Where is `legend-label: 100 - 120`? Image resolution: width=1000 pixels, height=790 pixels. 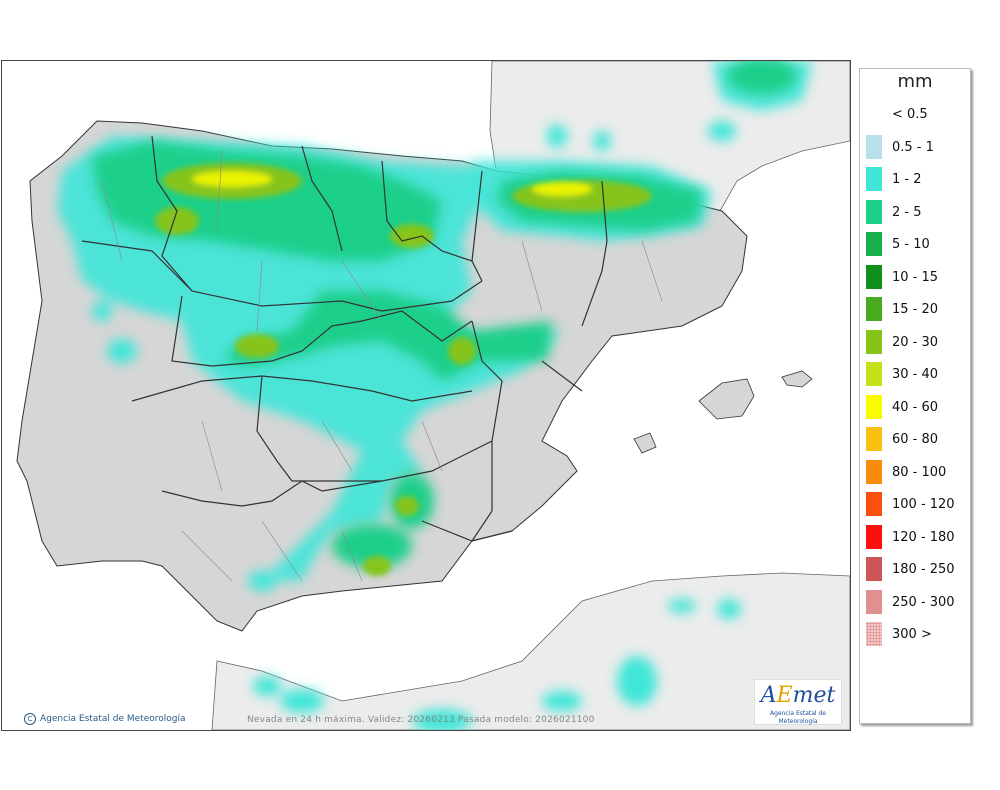 legend-label: 100 - 120 is located at coordinates (923, 504).